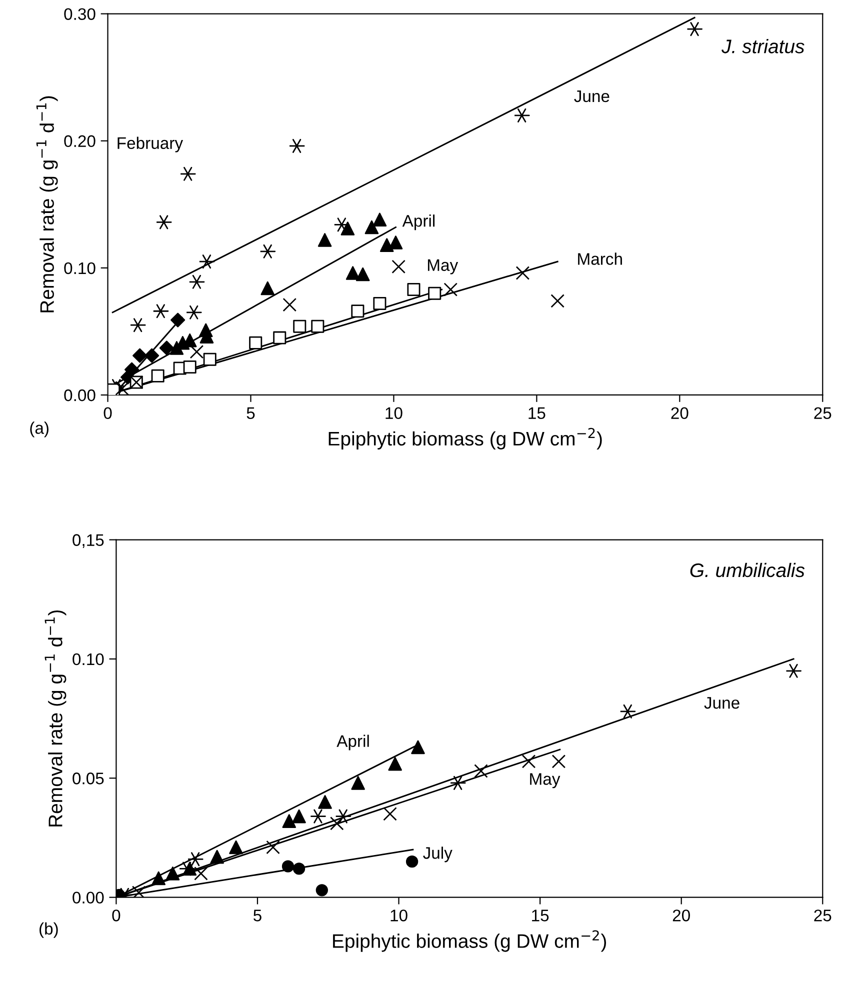  What do you see at coordinates (88, 778) in the screenshot?
I see `y-tick-label: 0.05` at bounding box center [88, 778].